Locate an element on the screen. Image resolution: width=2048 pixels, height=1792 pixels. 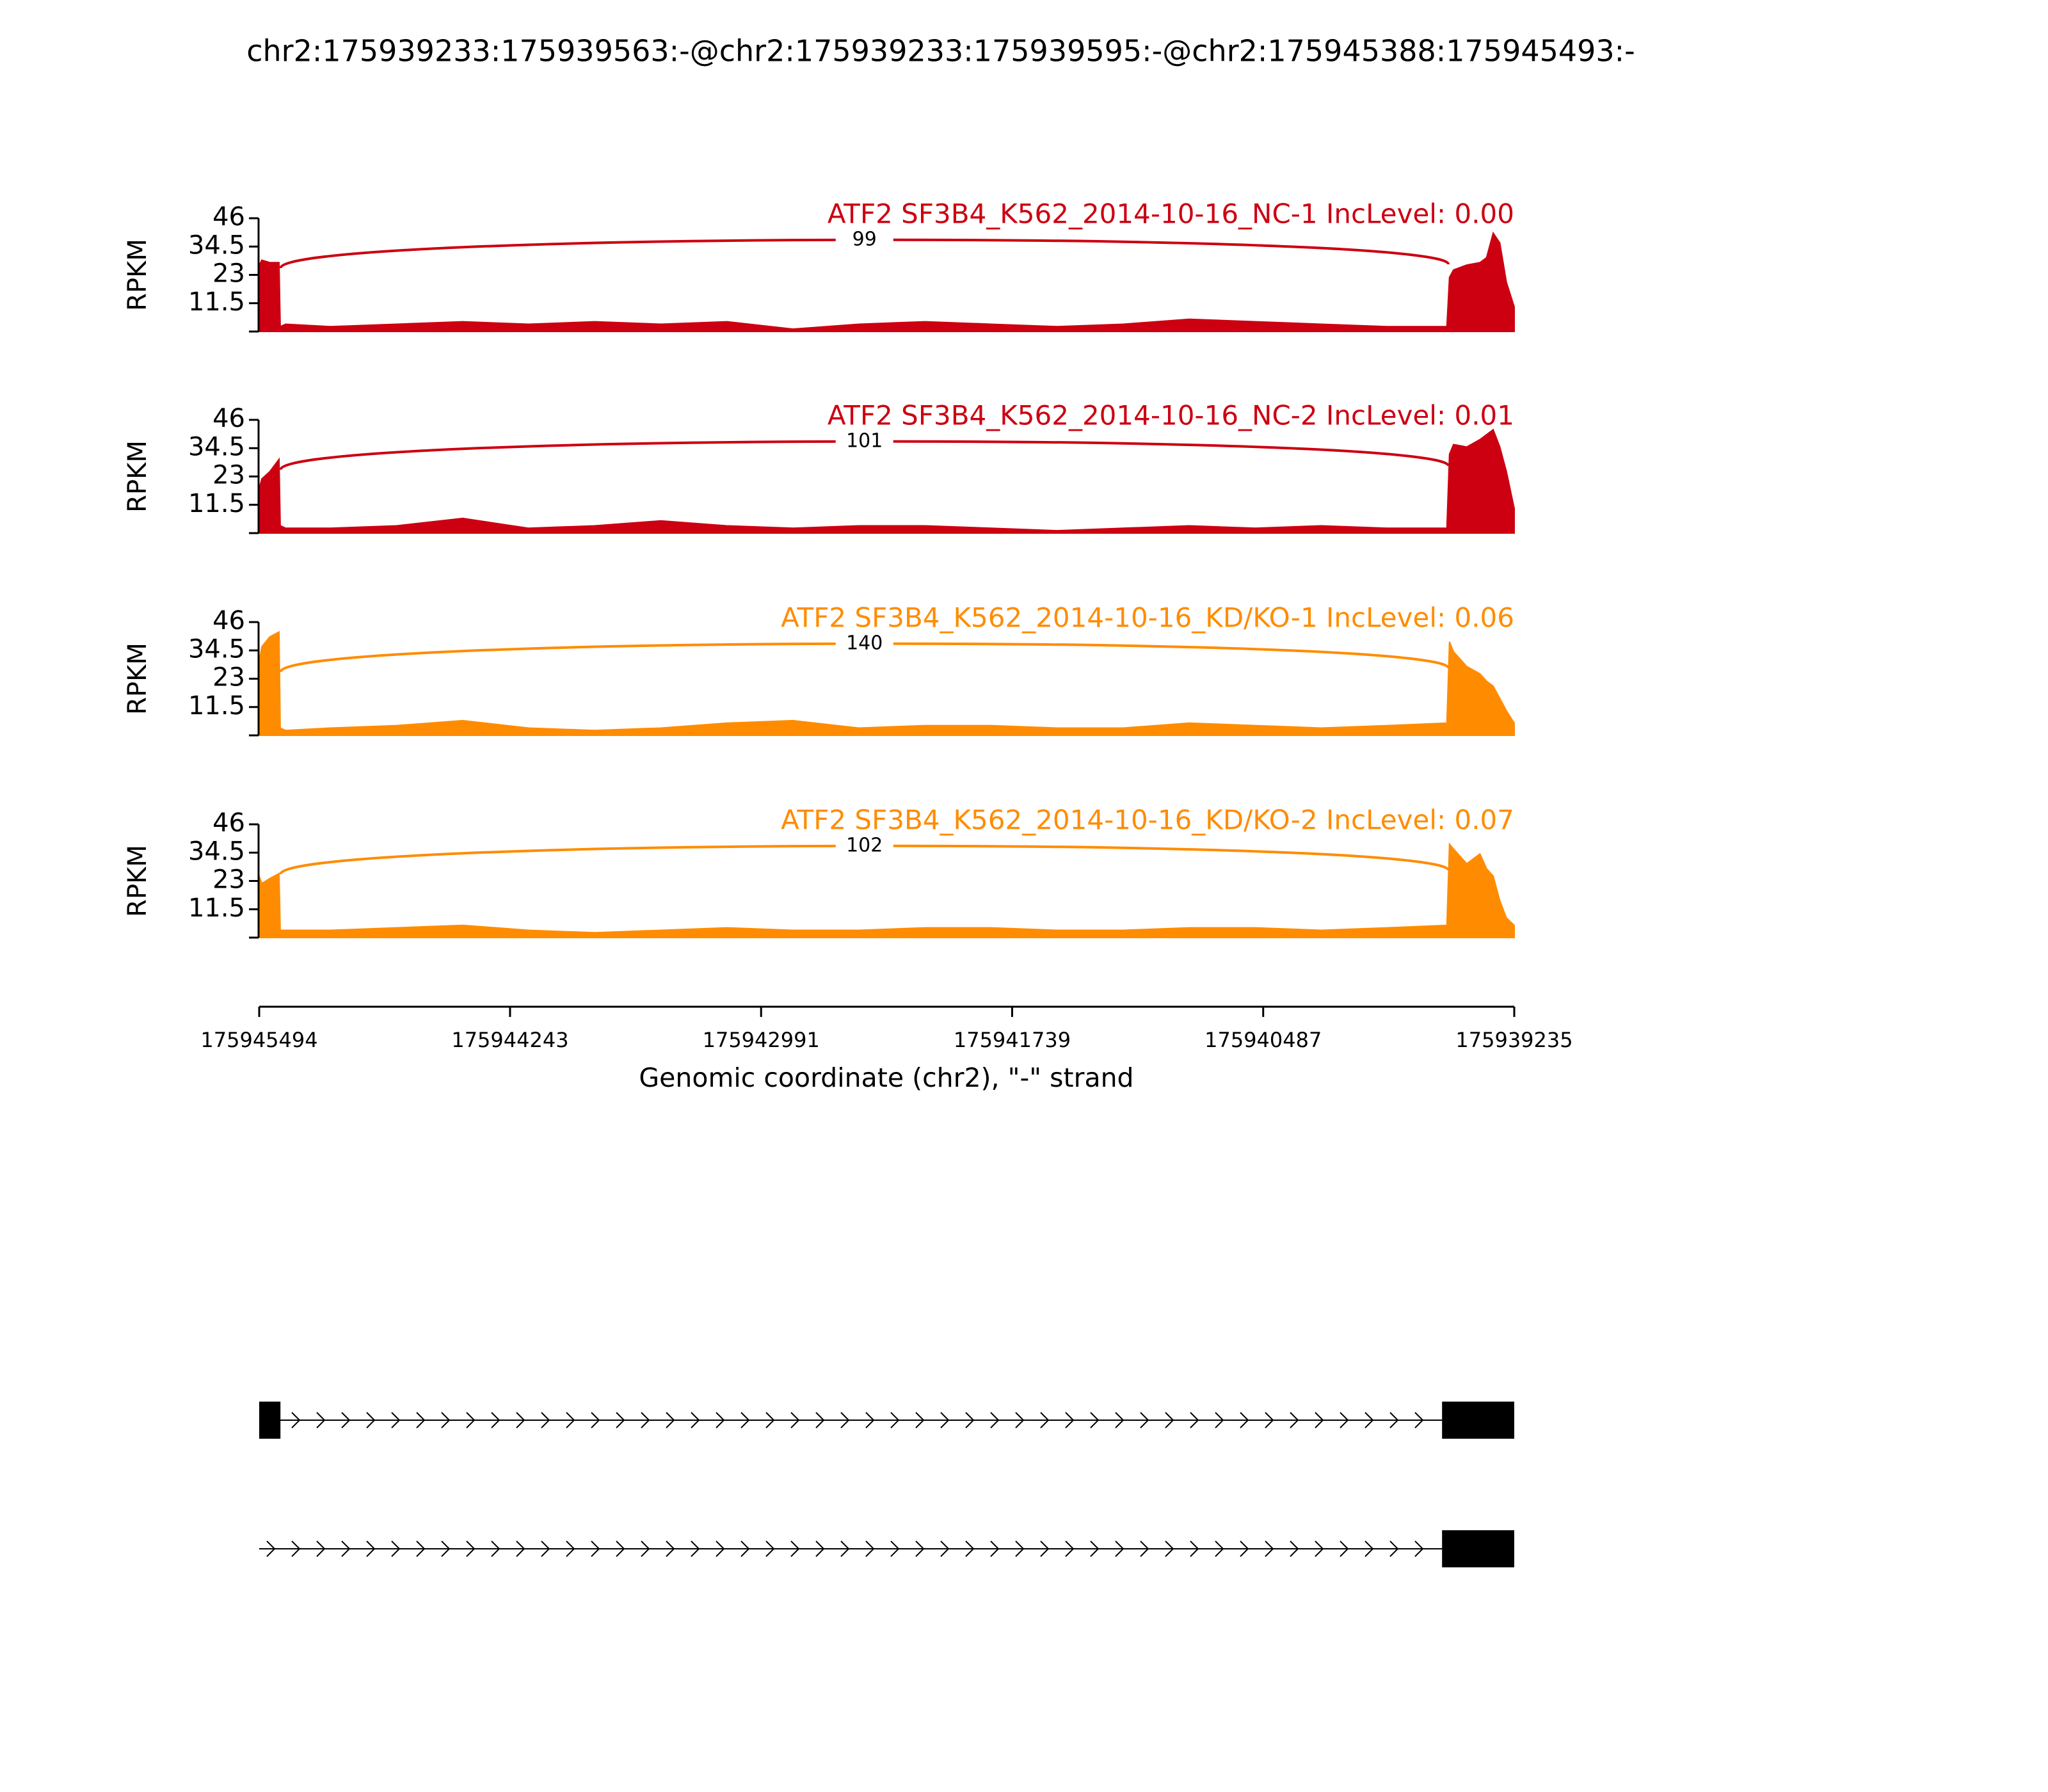
x-tick-label: 175941739 is located at coordinates (1012, 1040).